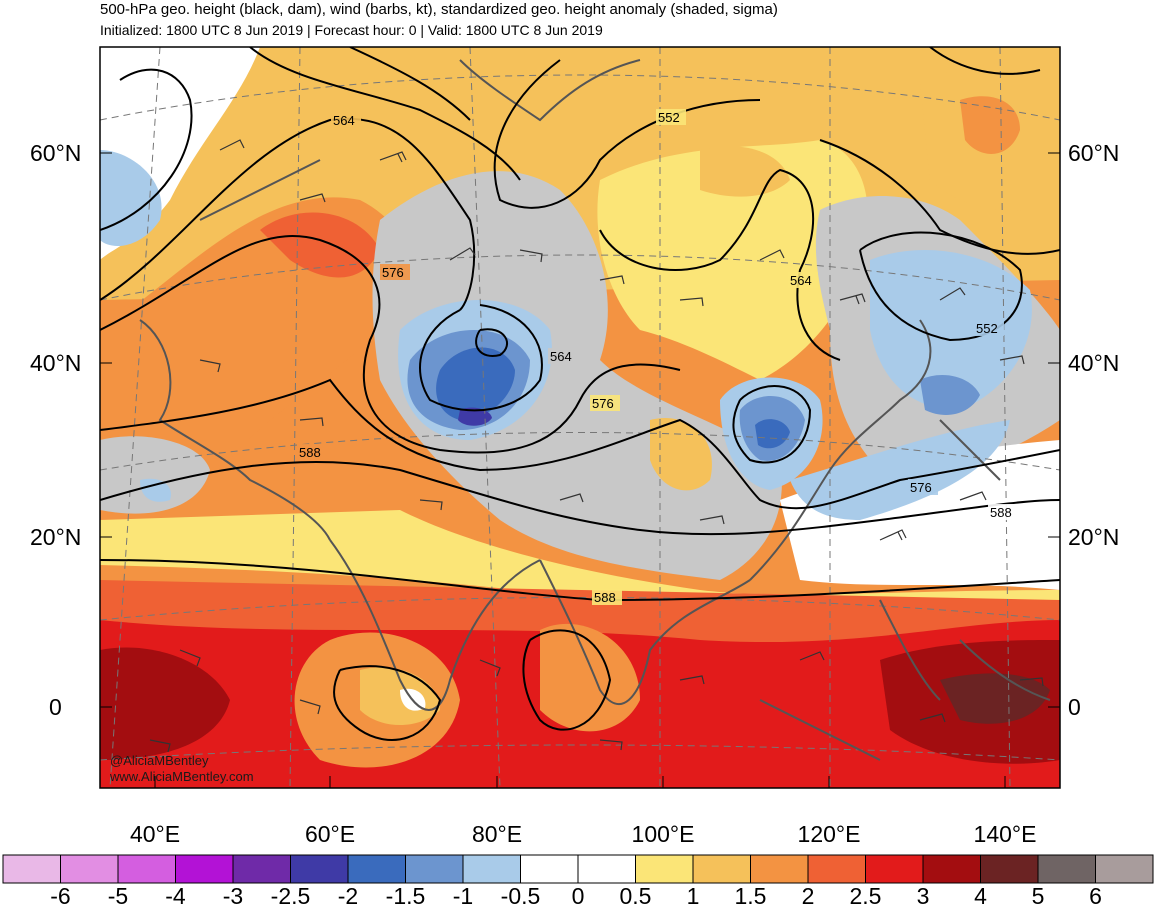 Image resolution: width=1160 pixels, height=913 pixels. I want to click on colorbar-label: -4, so click(175, 896).